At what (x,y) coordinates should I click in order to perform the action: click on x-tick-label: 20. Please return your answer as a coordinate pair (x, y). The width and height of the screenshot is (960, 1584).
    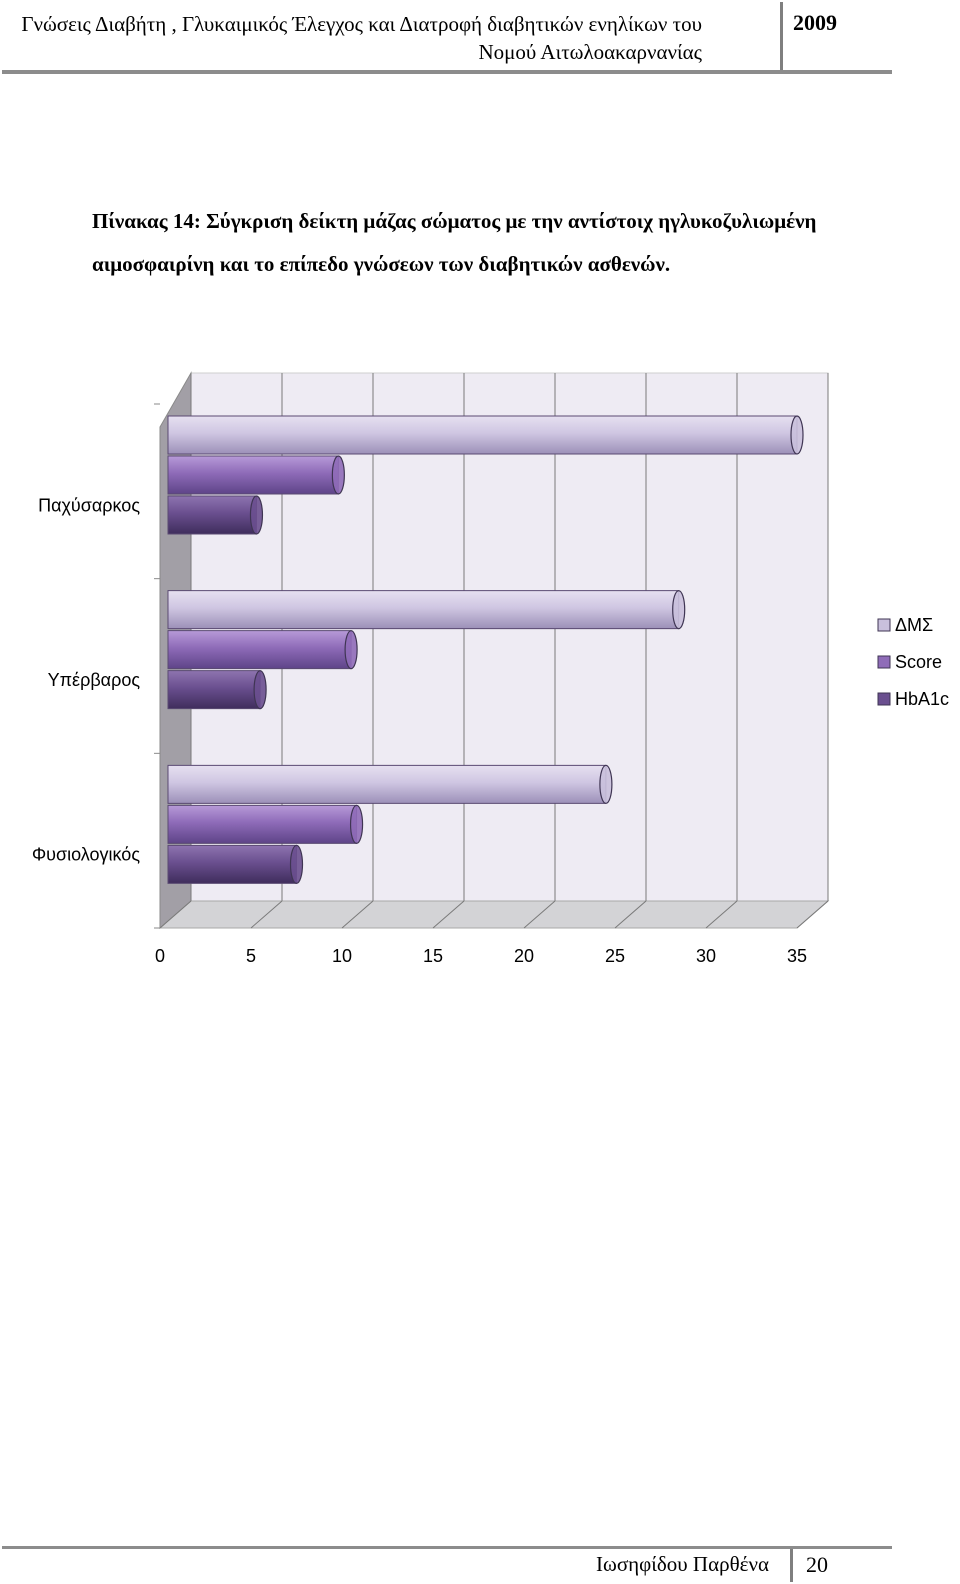
    Looking at the image, I should click on (524, 956).